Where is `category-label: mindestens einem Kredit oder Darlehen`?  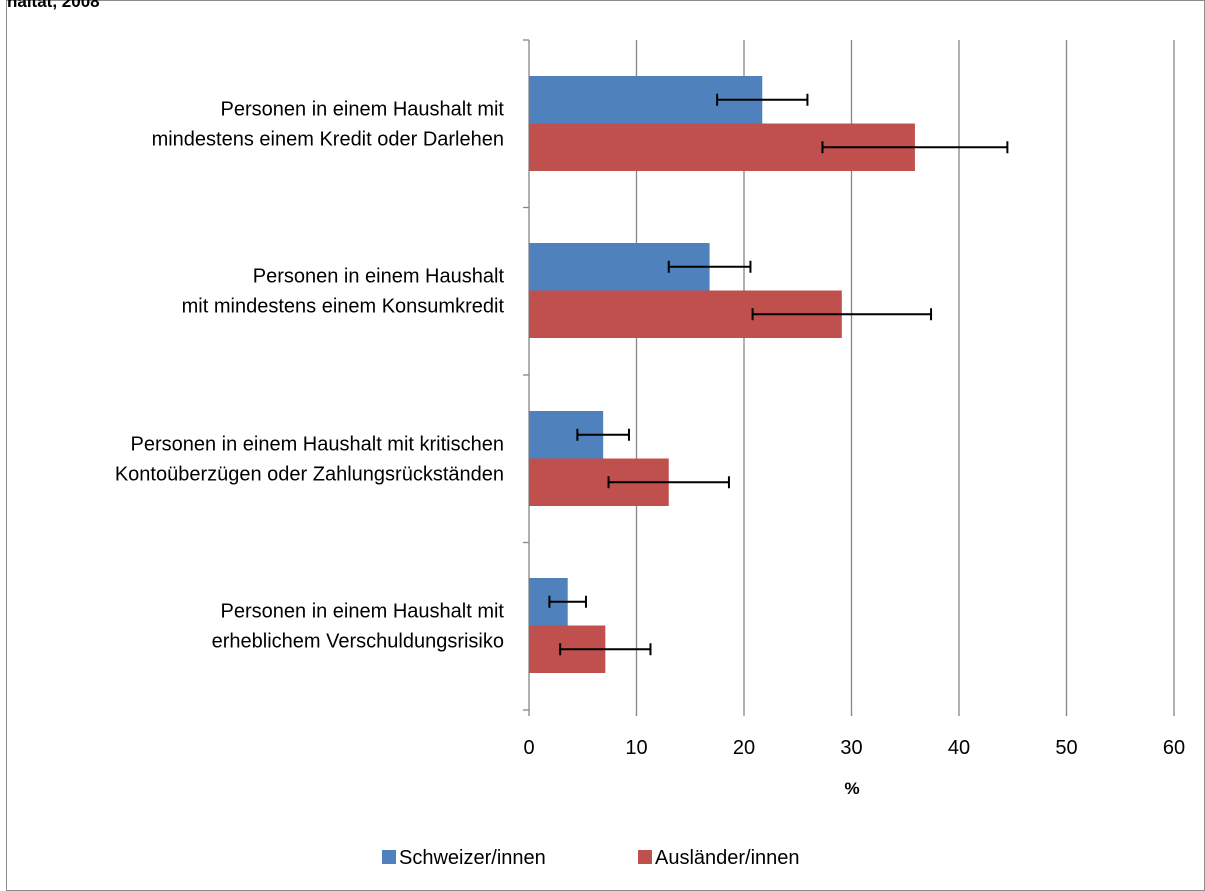 category-label: mindestens einem Kredit oder Darlehen is located at coordinates (328, 140).